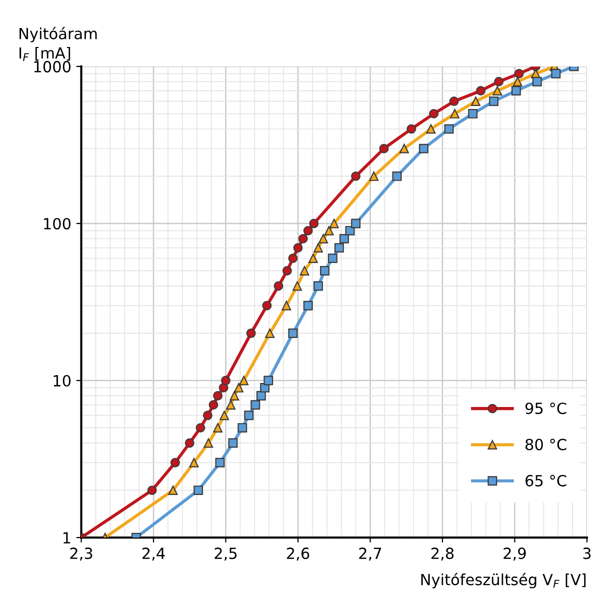 Image resolution: width=602 pixels, height=604 pixels. Describe the element at coordinates (225, 554) in the screenshot. I see `x-tick-label: 2,5` at that location.